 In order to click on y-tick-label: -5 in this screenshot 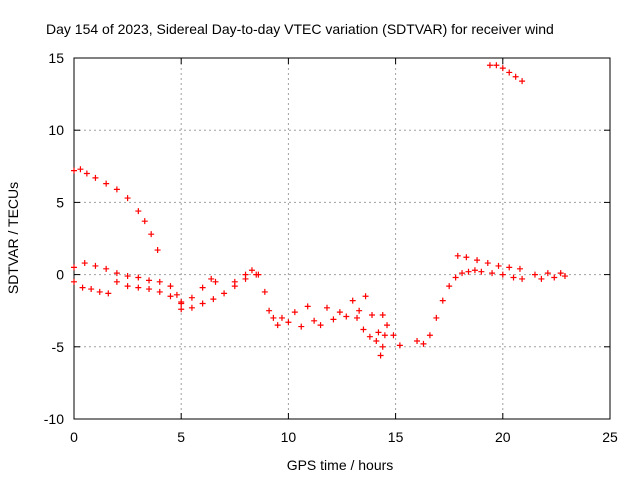, I will do `click(58, 347)`.